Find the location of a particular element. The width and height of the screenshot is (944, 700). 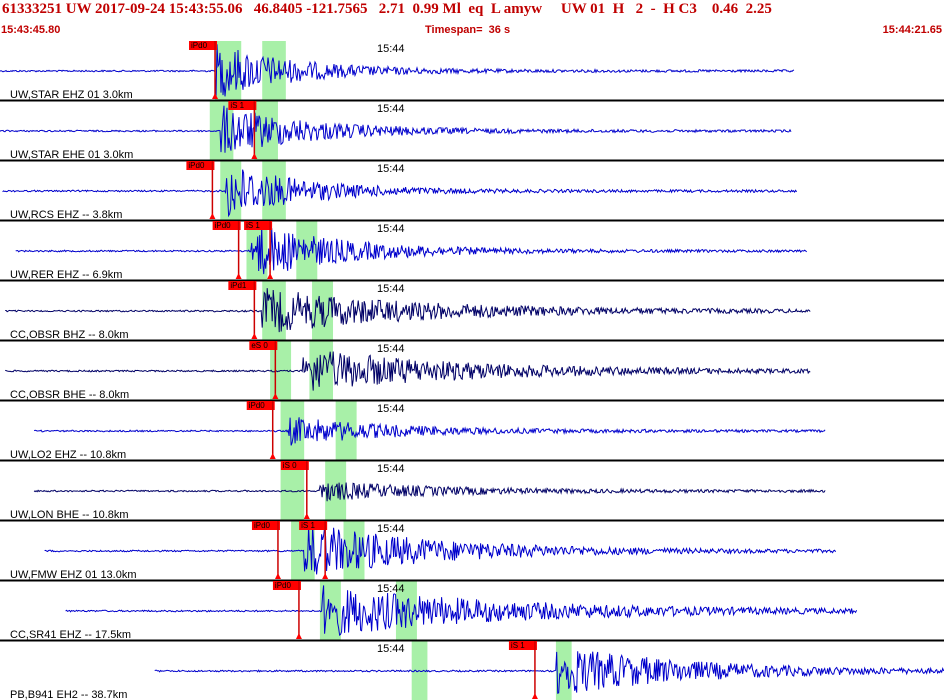

trace-panel: 15:44 iS 1 PB,B941 EH2 -- 38.7km is located at coordinates (472, 669).